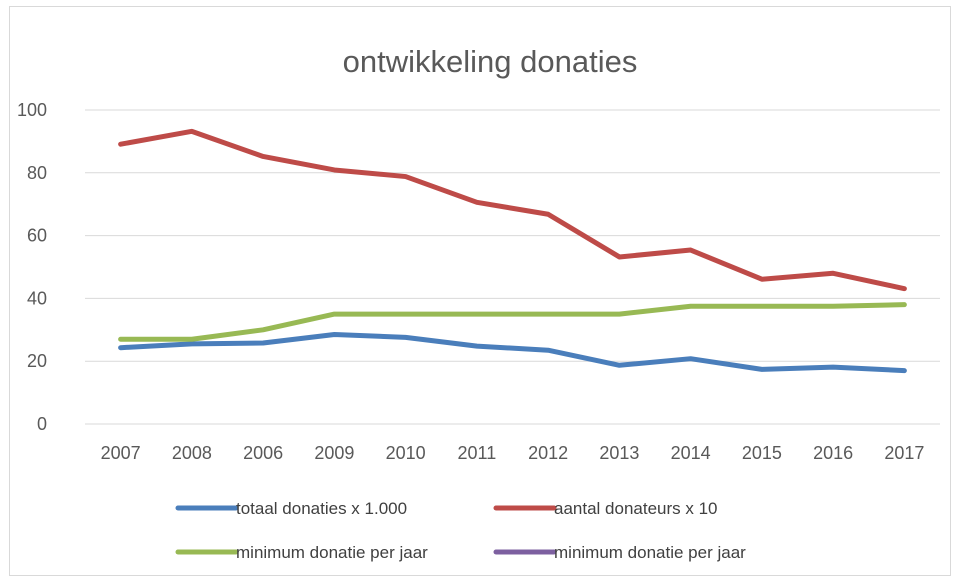 The width and height of the screenshot is (955, 578). Describe the element at coordinates (833, 453) in the screenshot. I see `x-tick-label: 2016` at that location.